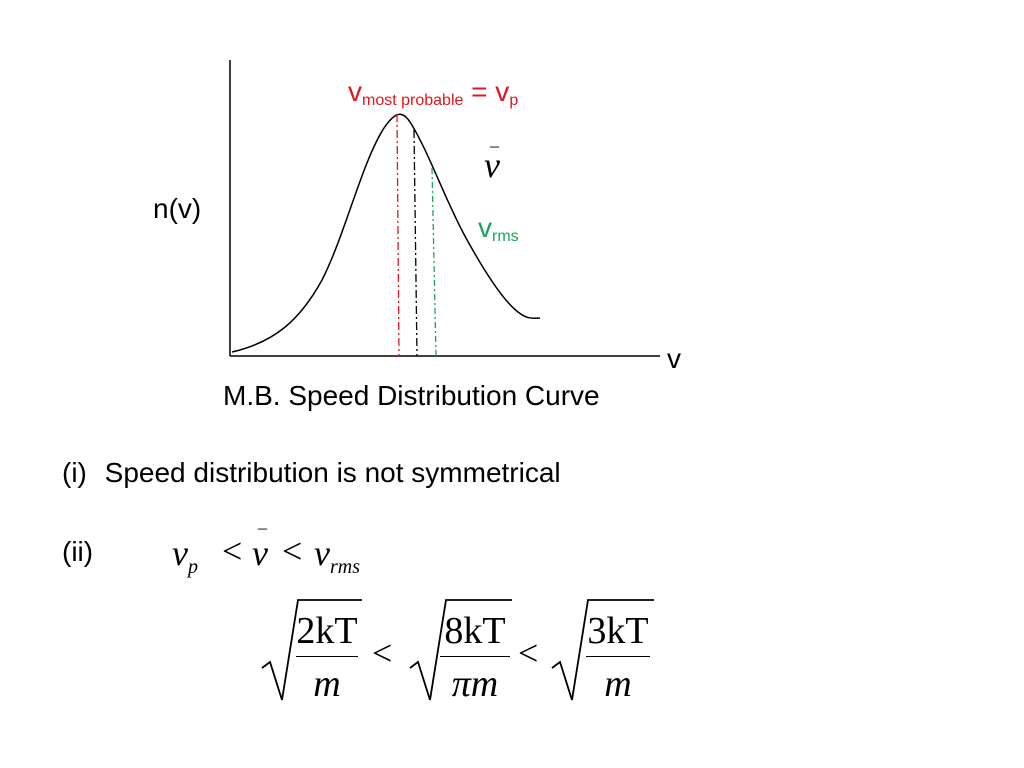 This screenshot has height=768, width=1024. Describe the element at coordinates (232, 551) in the screenshot. I see `inequality-lt-1: <` at that location.